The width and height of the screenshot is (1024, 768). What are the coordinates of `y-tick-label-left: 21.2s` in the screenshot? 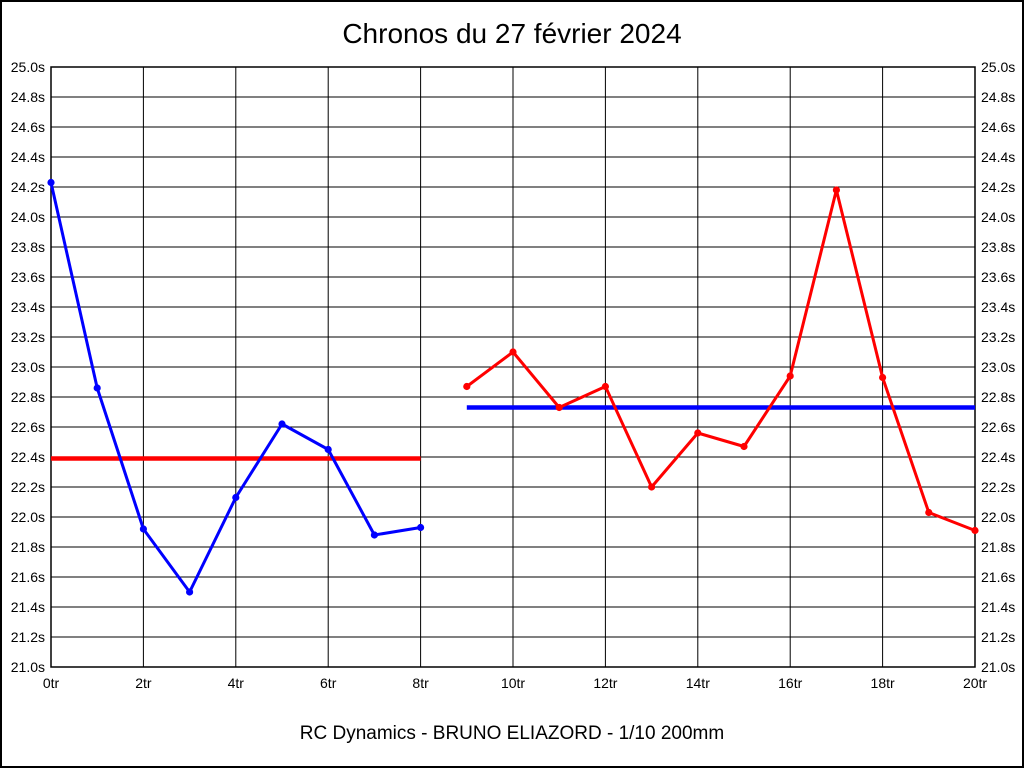 It's located at (28, 637).